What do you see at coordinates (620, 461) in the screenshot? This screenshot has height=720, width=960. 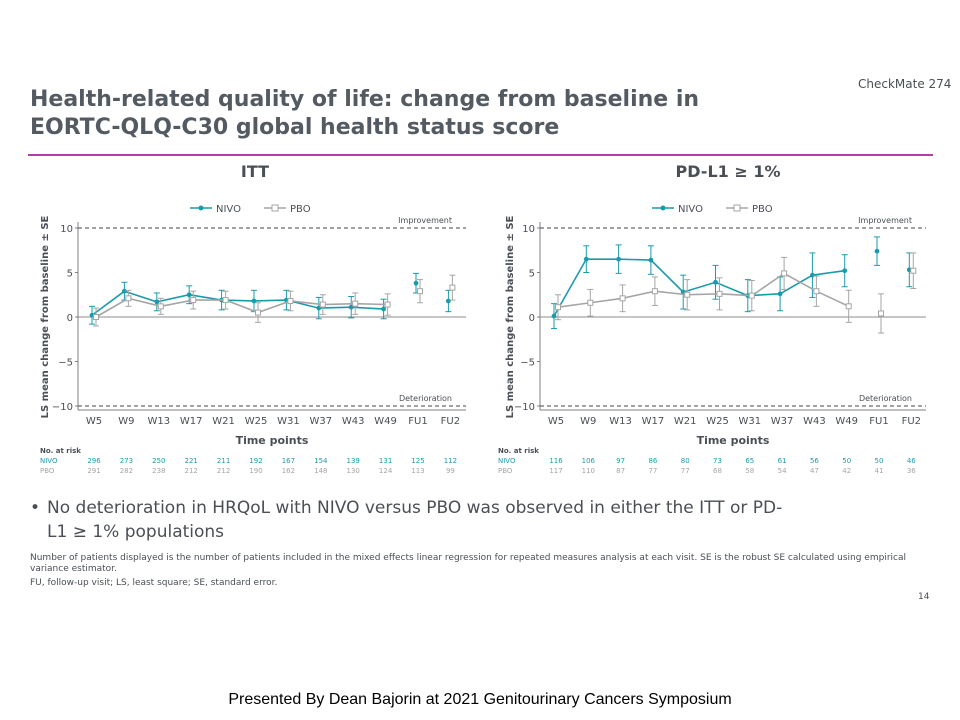 I see `chart2-at-risk-value-nivo: 97` at bounding box center [620, 461].